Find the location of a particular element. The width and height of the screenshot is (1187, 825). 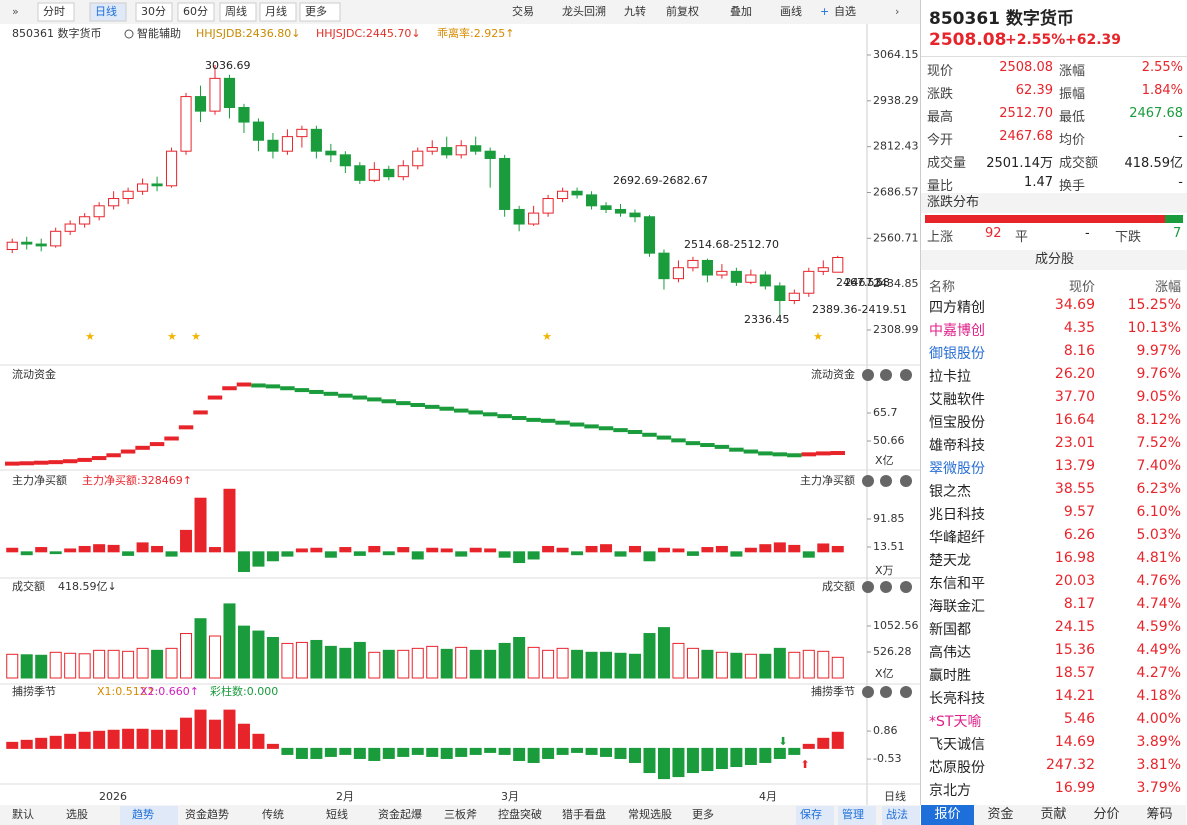

bottom-tab: 控盘突破 is located at coordinates (520, 814).